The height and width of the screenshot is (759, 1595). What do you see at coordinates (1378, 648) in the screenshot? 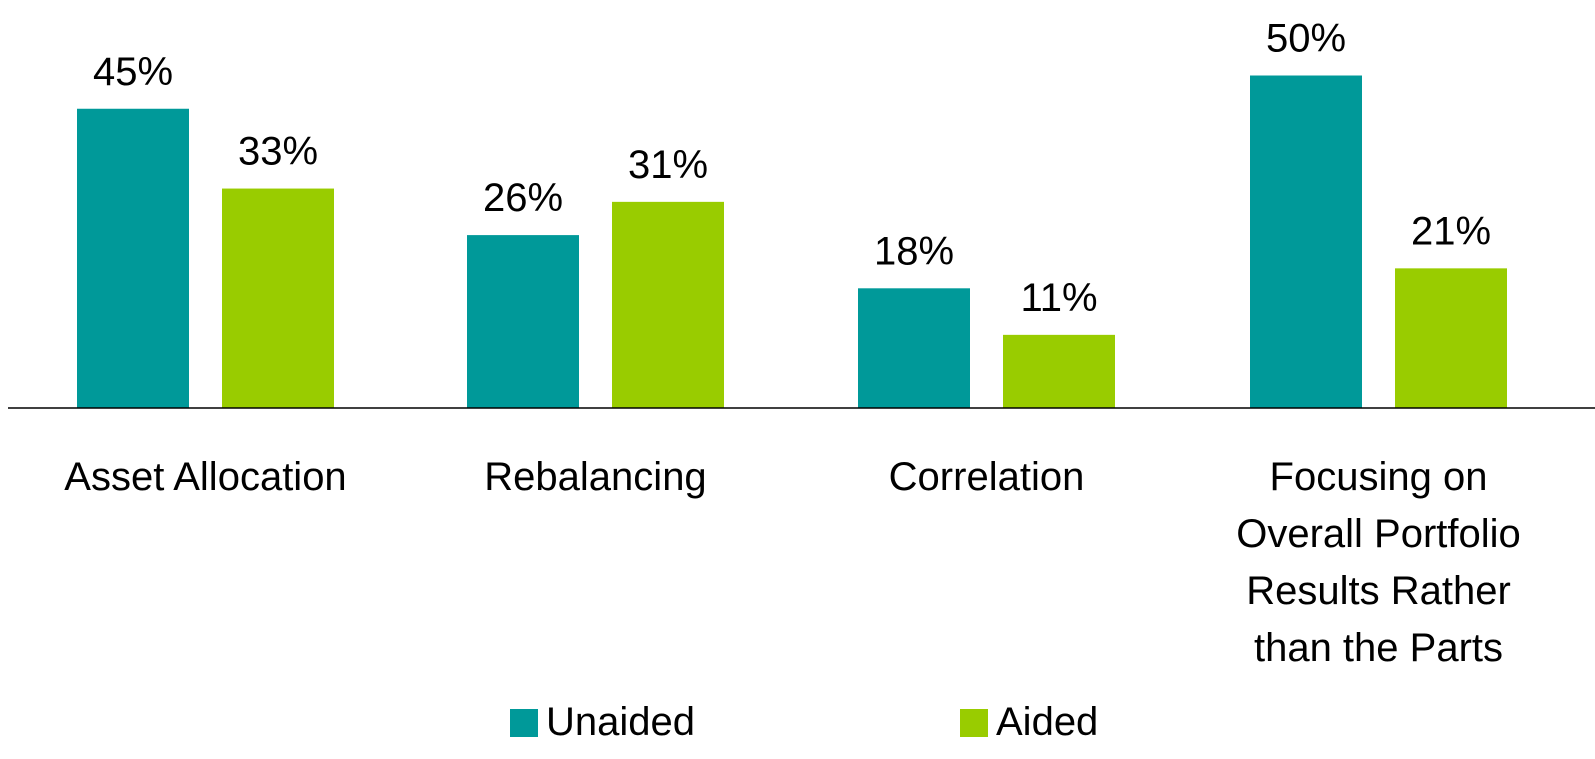
I see `category-label-line: than the Parts` at bounding box center [1378, 648].